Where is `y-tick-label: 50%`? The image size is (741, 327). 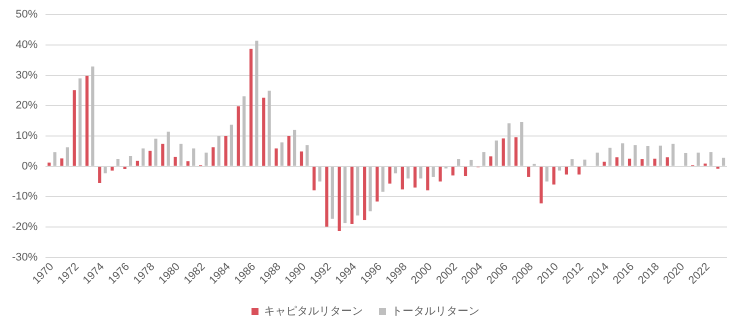
y-tick-label: 50% is located at coordinates (27, 14).